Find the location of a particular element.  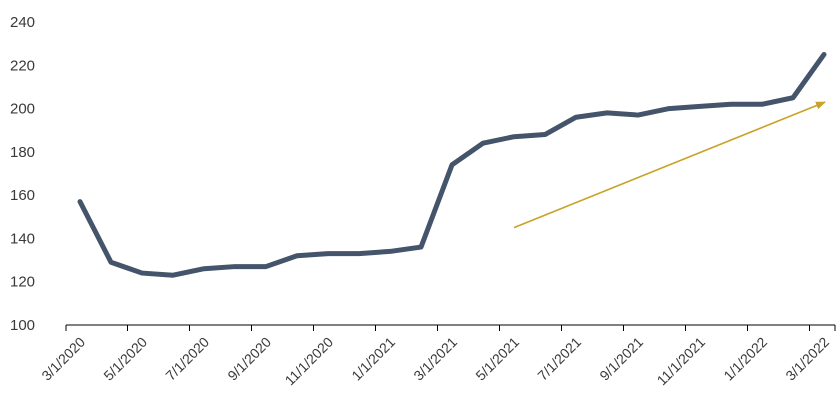

trend-arrow is located at coordinates (669, 165).